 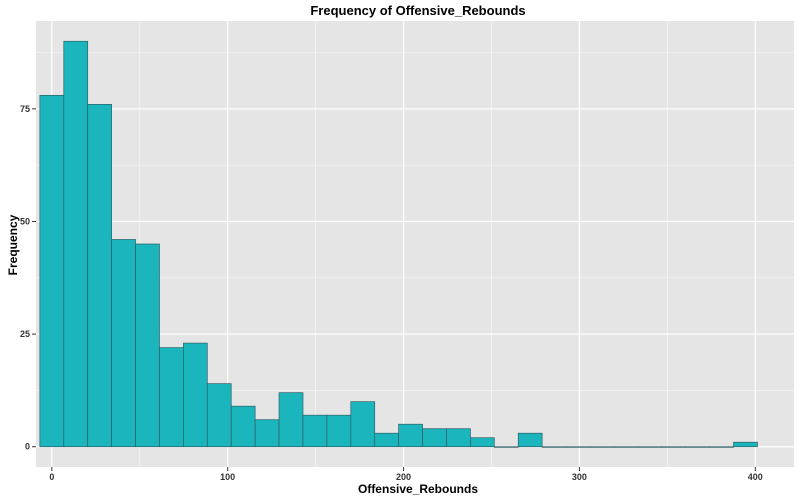 I want to click on y-tick-label: 75, so click(x=25, y=109).